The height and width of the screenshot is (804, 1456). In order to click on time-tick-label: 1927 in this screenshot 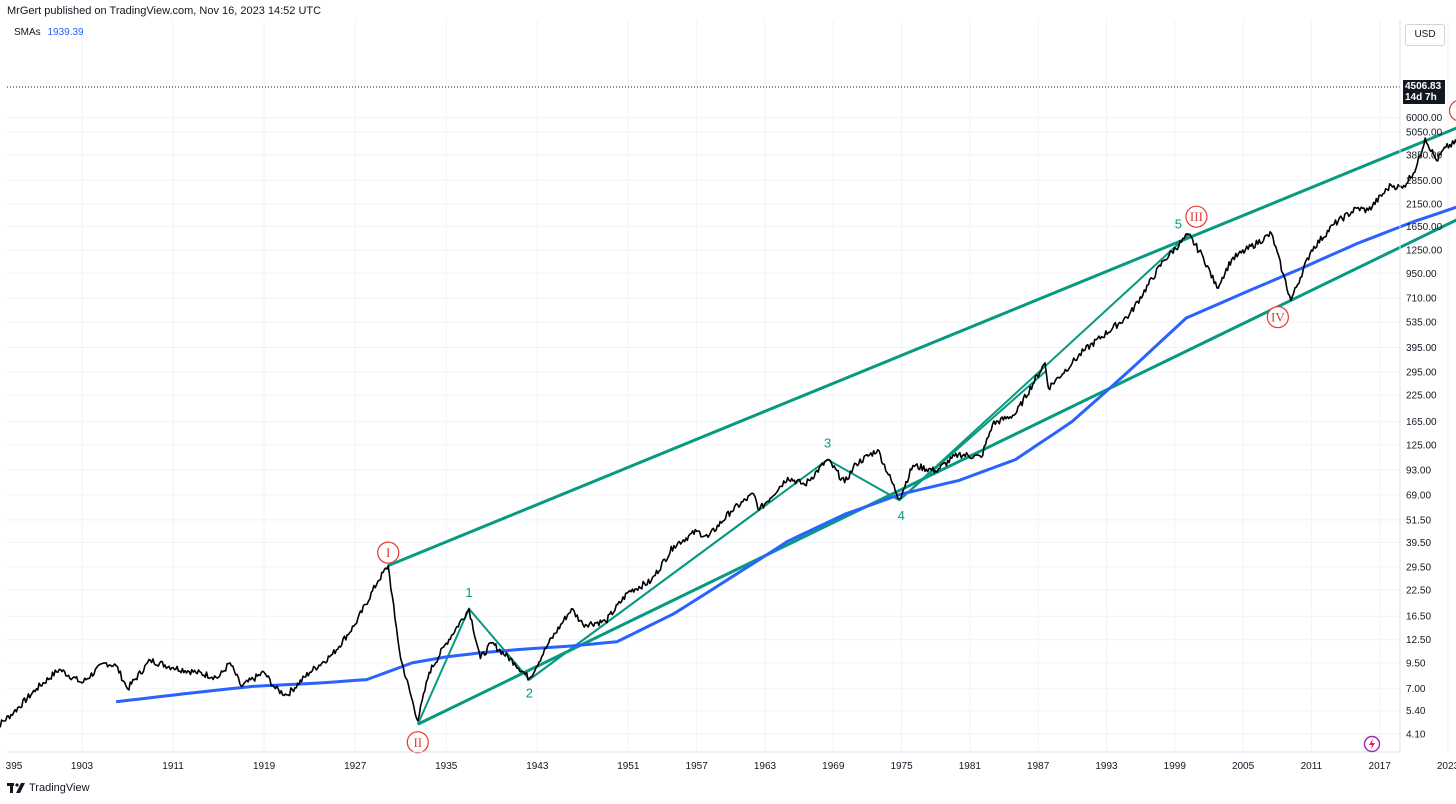, I will do `click(355, 766)`.